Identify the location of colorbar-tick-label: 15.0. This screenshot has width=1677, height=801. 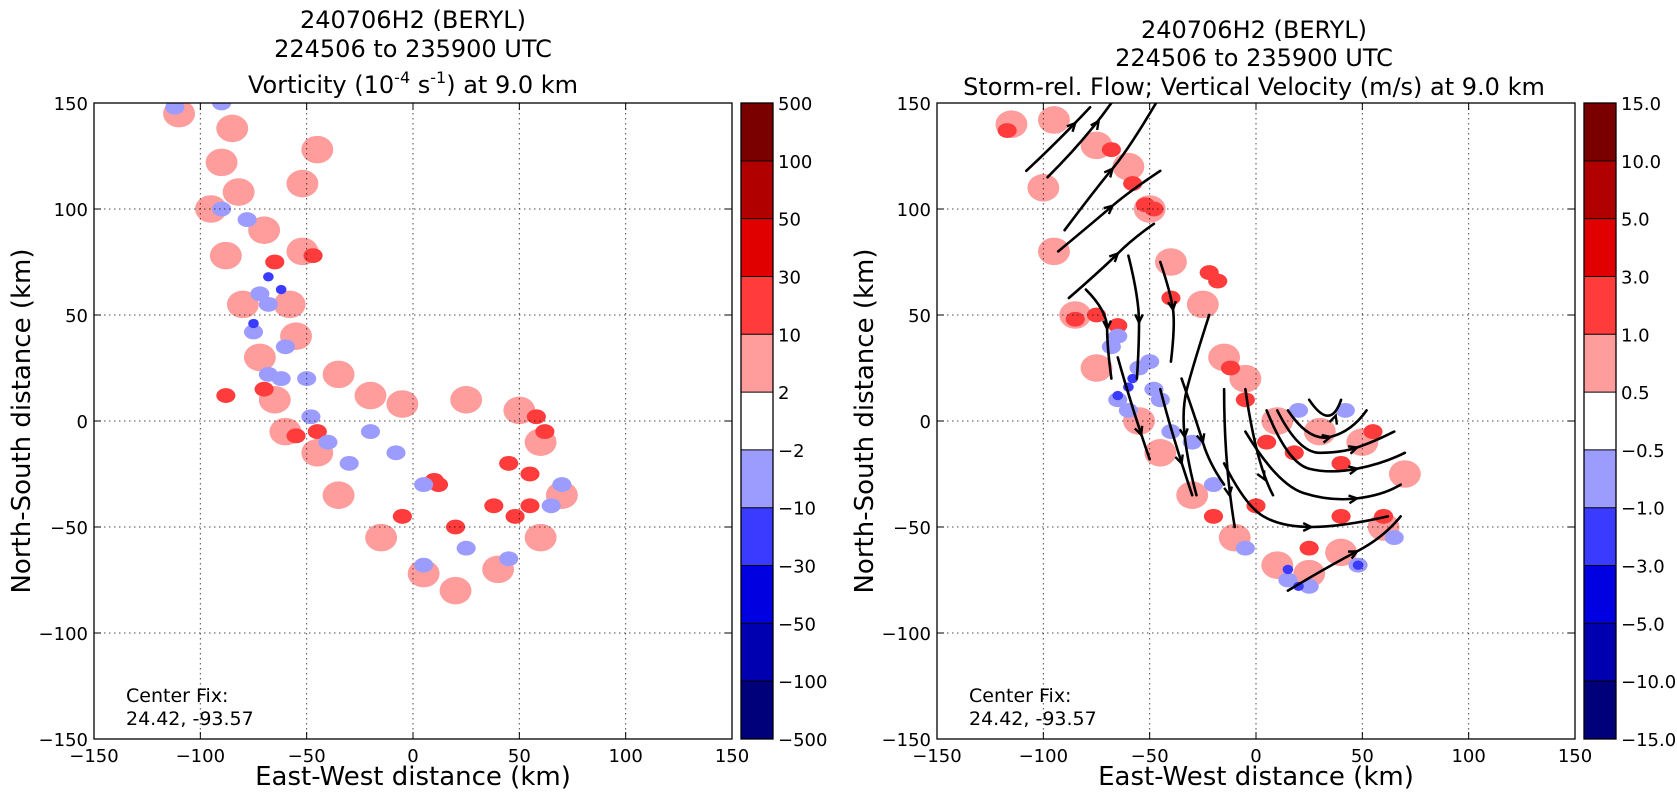
(1641, 104).